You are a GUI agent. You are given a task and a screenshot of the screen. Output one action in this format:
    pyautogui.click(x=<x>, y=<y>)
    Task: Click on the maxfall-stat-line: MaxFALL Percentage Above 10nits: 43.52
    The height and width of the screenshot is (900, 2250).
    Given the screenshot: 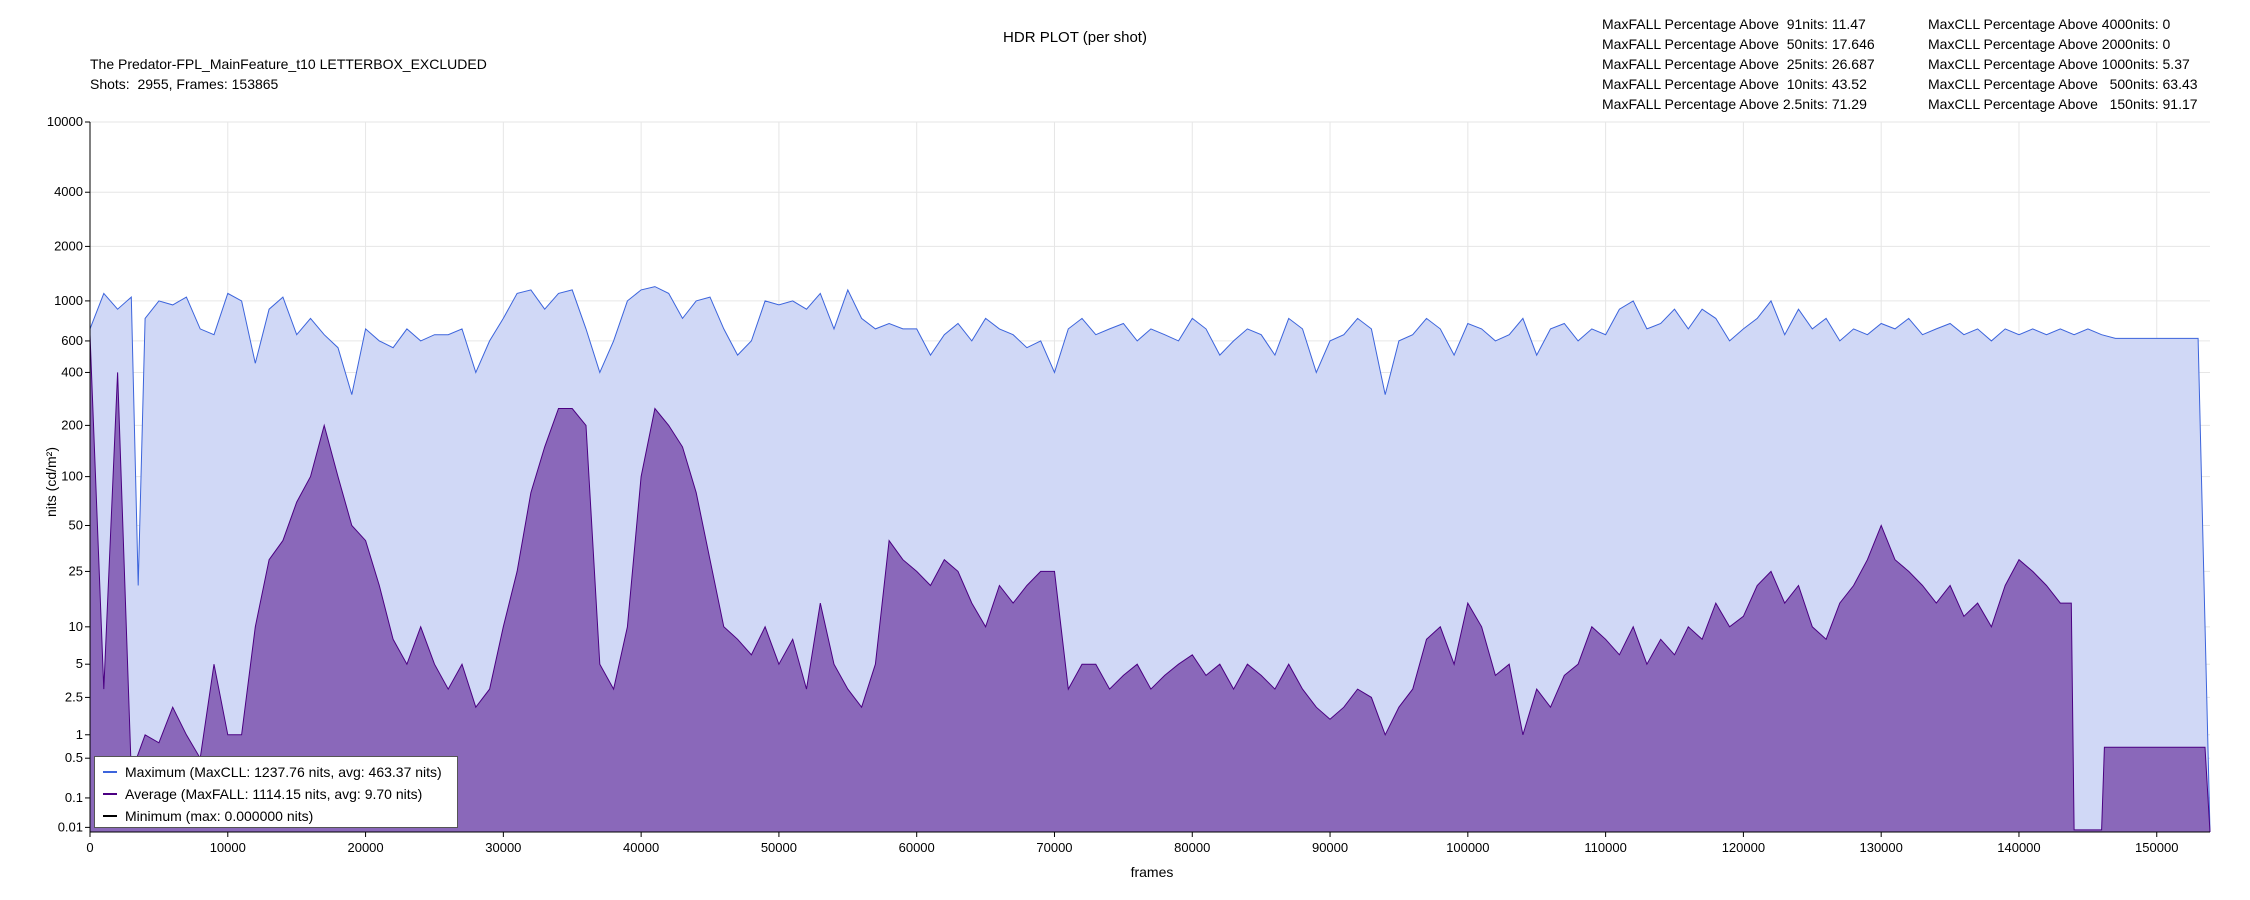 What is the action you would take?
    pyautogui.click(x=1734, y=84)
    